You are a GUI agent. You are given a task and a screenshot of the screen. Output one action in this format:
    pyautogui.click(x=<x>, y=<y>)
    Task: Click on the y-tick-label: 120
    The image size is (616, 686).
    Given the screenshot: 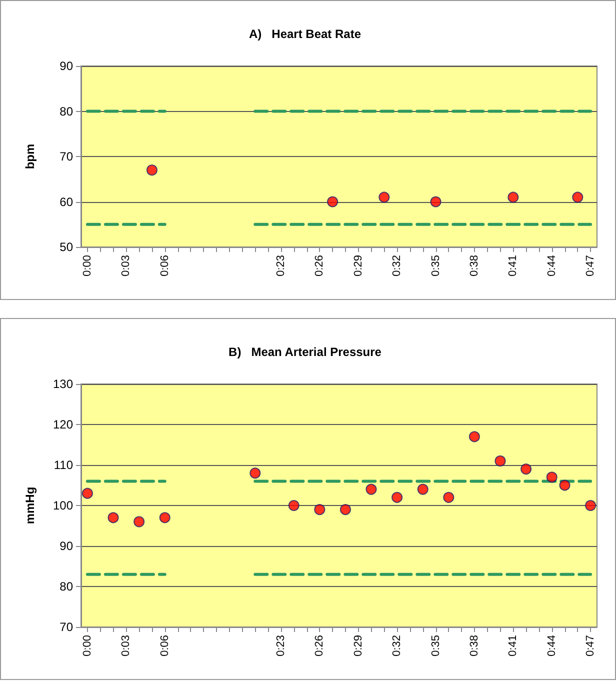 What is the action you would take?
    pyautogui.click(x=63, y=425)
    